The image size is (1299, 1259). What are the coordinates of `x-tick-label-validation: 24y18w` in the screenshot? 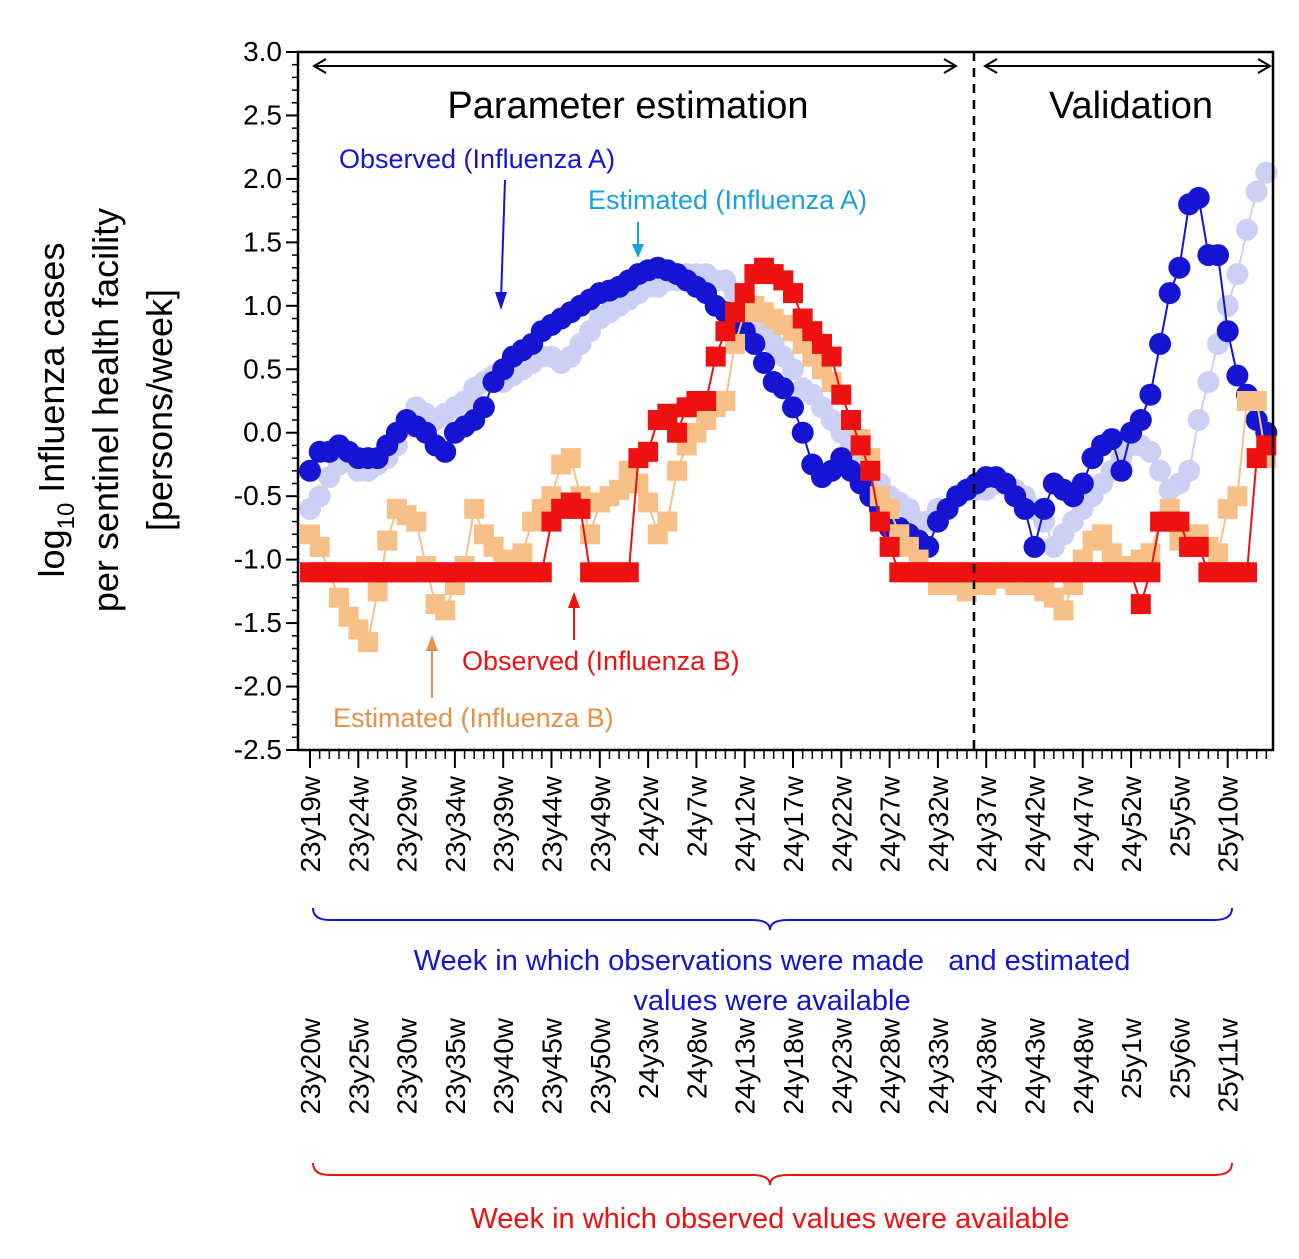 It's located at (793, 1065).